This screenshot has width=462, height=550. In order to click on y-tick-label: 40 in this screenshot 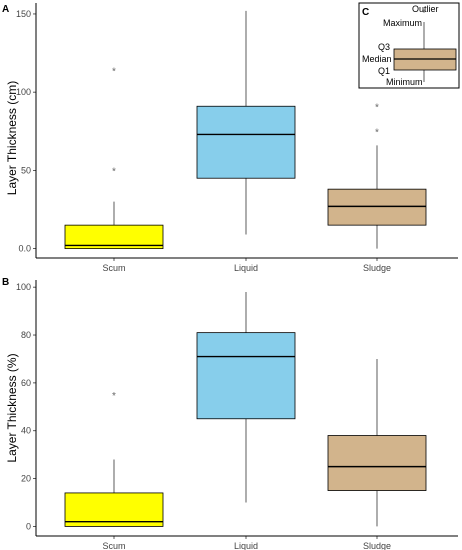, I will do `click(26, 431)`.